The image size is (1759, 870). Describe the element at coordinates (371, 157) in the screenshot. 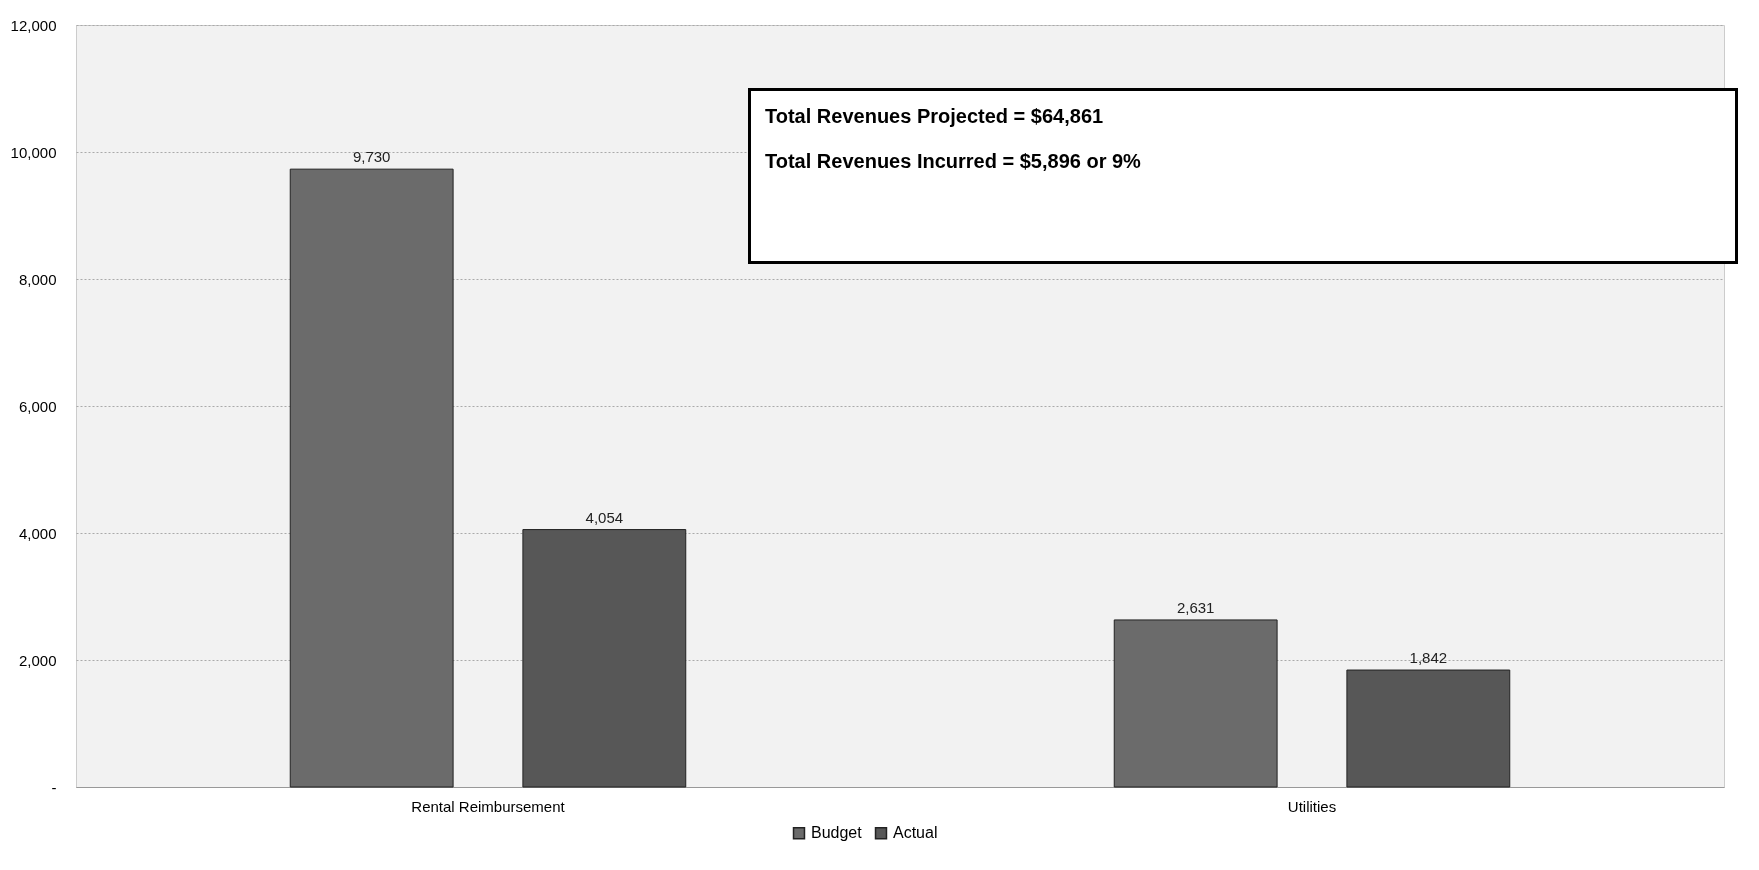

I see `data-label: 9,730` at that location.